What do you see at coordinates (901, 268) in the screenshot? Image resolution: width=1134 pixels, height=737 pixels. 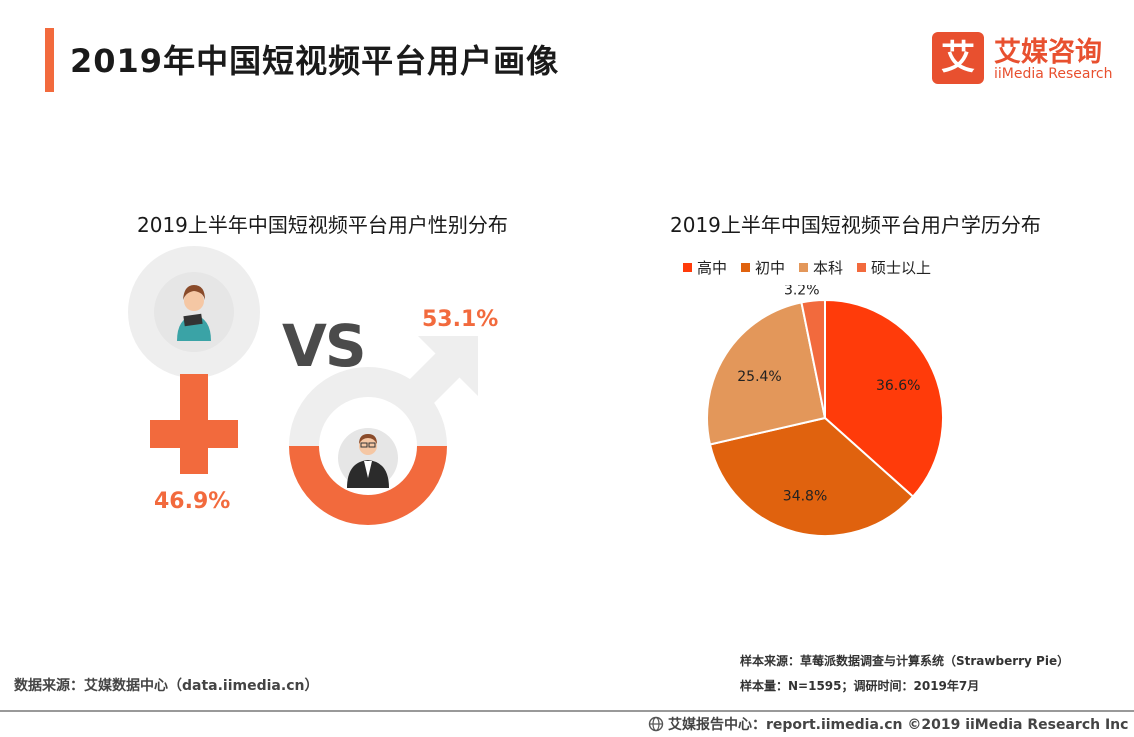 I see `legend-label: 硕士以上` at bounding box center [901, 268].